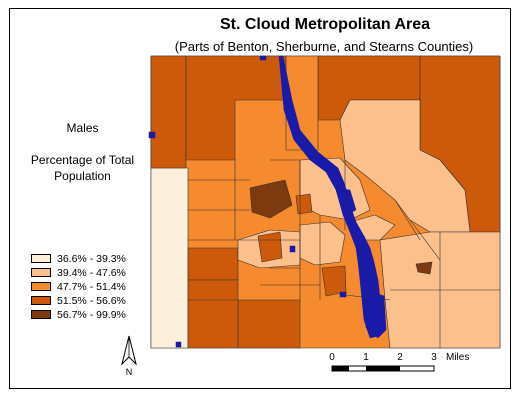 This screenshot has height=408, width=528. I want to click on north-arrow: N, so click(129, 356).